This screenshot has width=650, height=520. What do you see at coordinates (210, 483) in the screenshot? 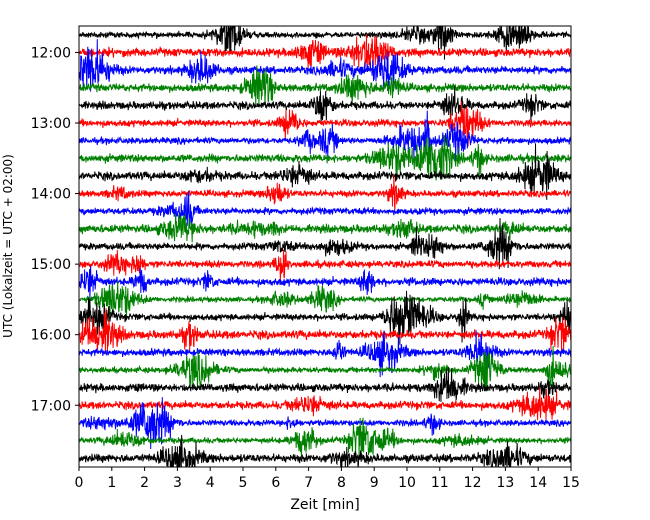
I see `x-tick-label: 4` at bounding box center [210, 483].